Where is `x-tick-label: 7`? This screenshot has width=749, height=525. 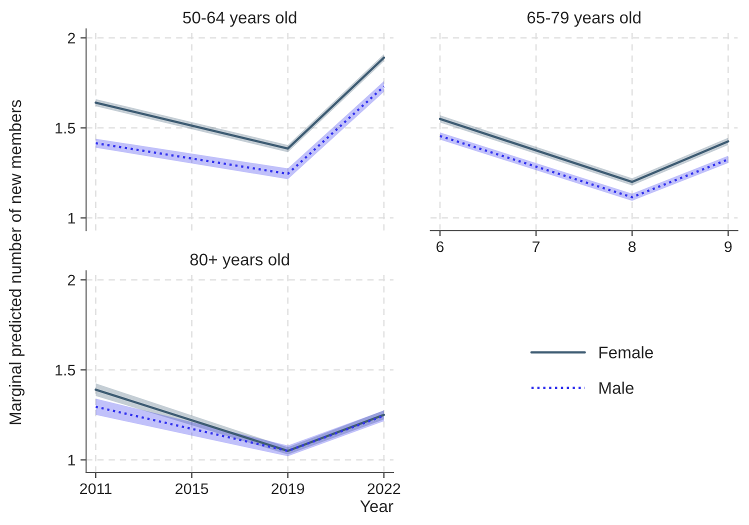 x-tick-label: 7 is located at coordinates (536, 247).